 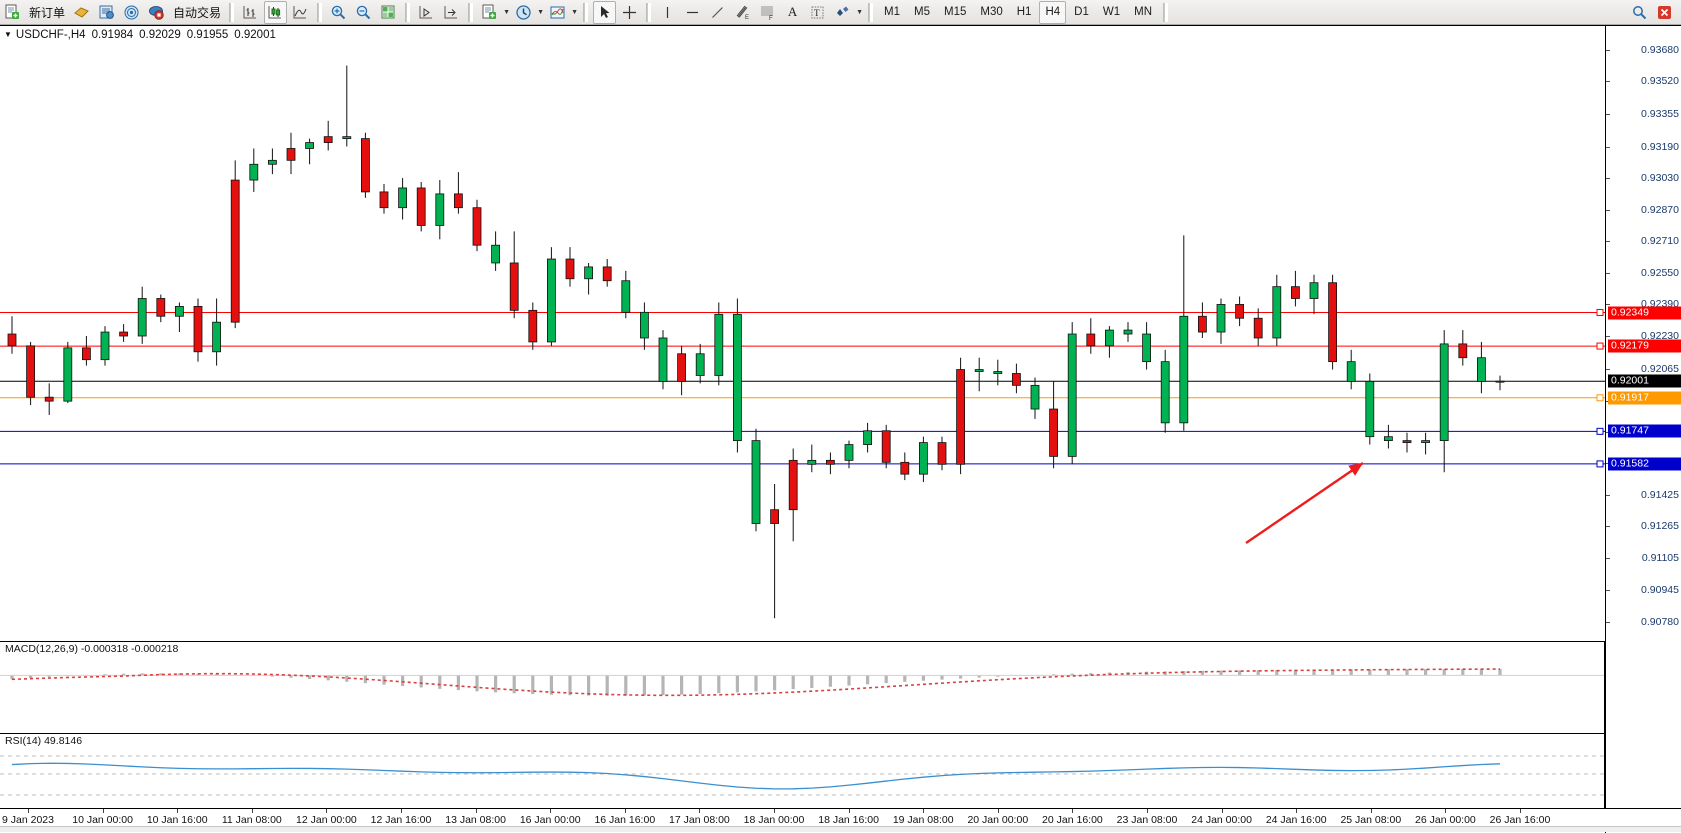 What do you see at coordinates (1639, 12) in the screenshot?
I see `search-icon` at bounding box center [1639, 12].